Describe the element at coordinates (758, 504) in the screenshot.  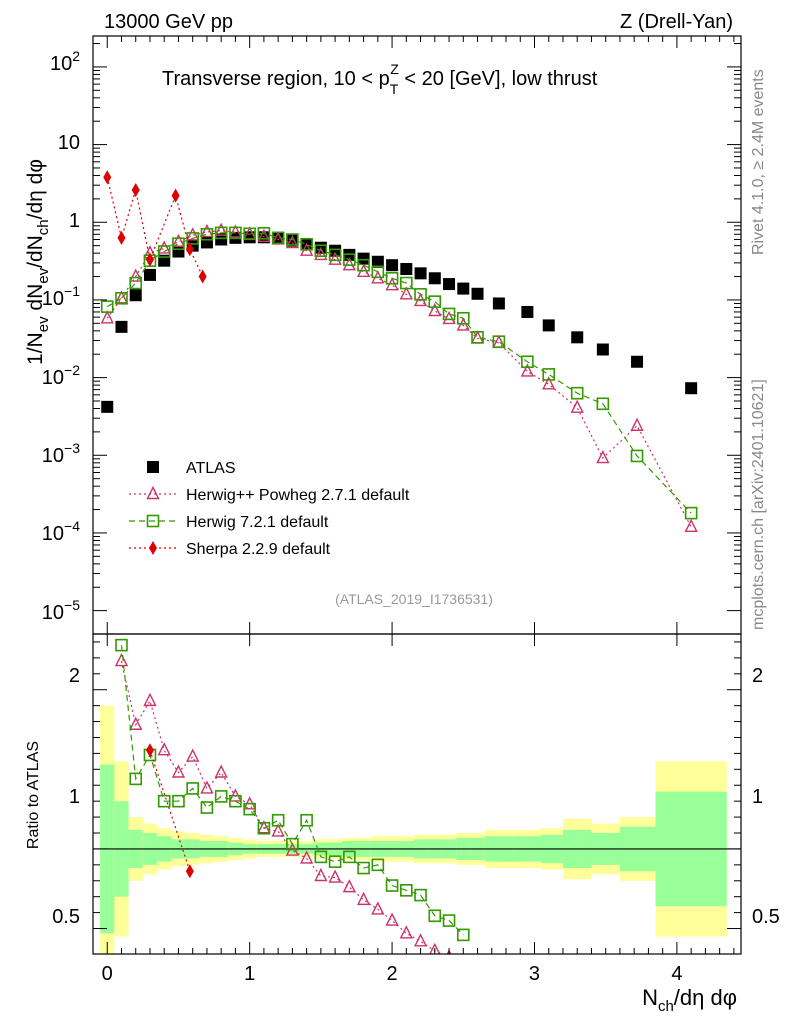
I see `mcplots-label: mcplots.cern.ch [arXiv:2401.10621]` at that location.